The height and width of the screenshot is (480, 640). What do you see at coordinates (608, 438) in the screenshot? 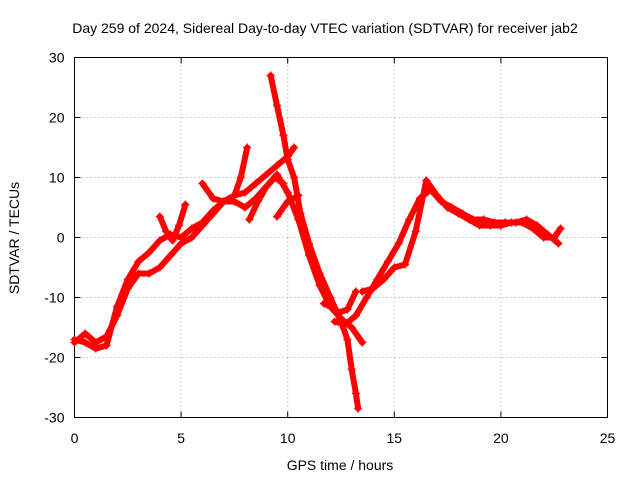
I see `x-tick-label-5: 25` at bounding box center [608, 438].